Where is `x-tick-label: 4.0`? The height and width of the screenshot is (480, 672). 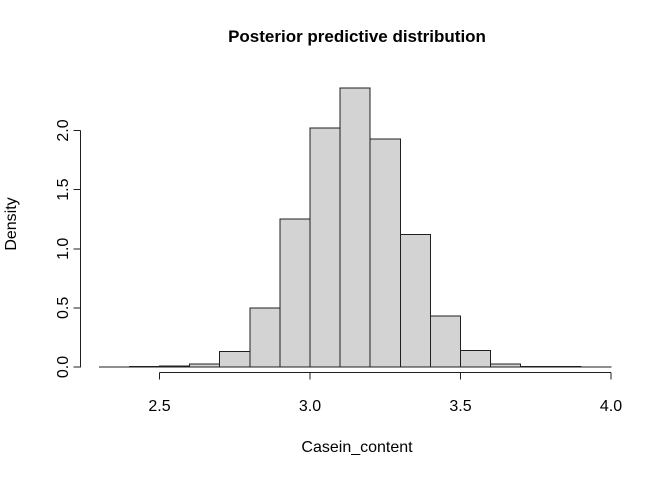
x-tick-label: 4.0 is located at coordinates (611, 406).